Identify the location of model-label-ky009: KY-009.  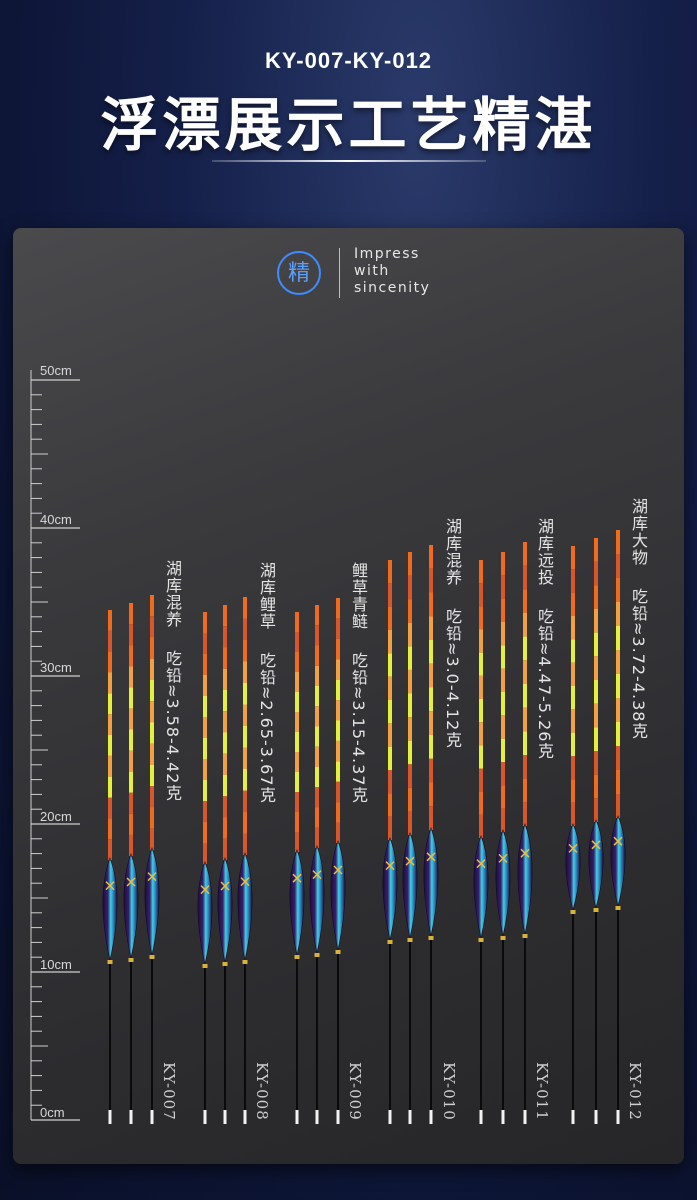
(355, 1091).